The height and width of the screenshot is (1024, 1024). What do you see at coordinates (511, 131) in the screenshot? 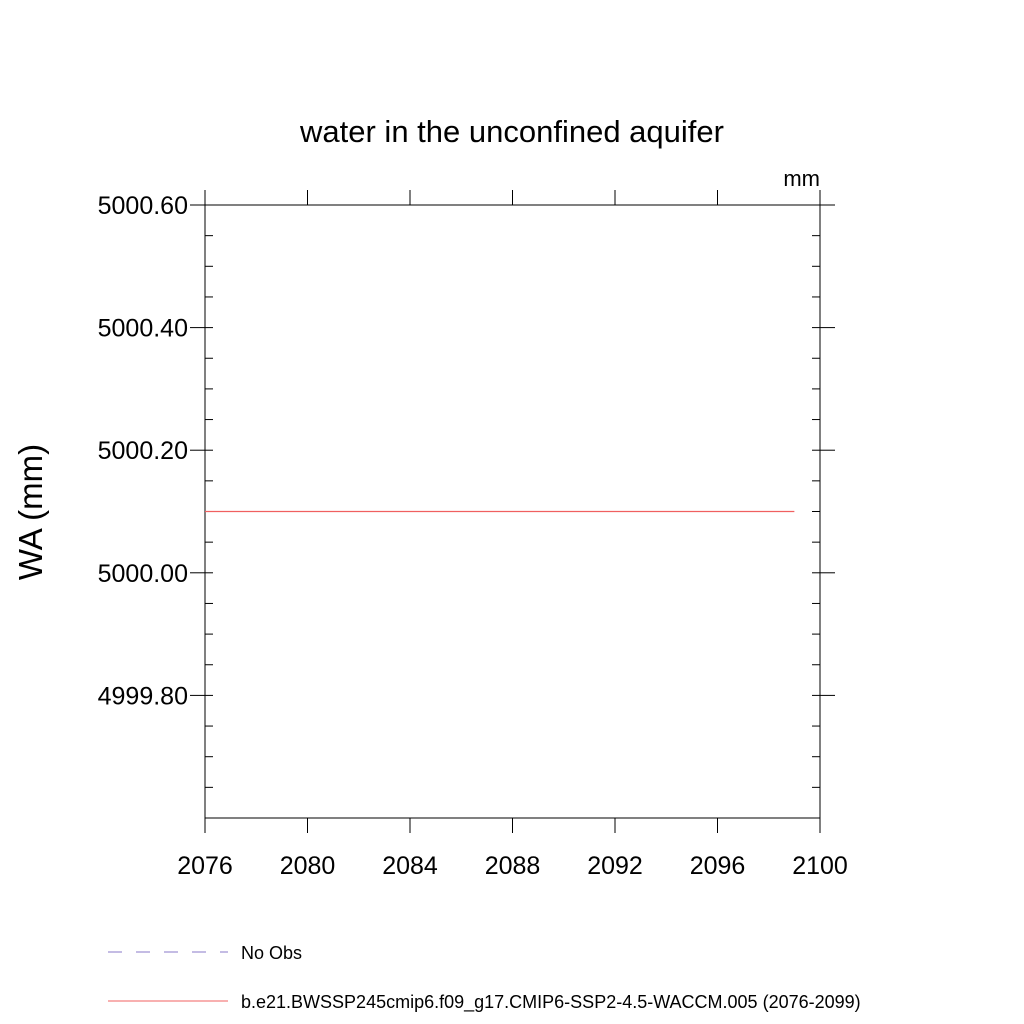
I see `chart-title: water in the unconfined aquifer` at bounding box center [511, 131].